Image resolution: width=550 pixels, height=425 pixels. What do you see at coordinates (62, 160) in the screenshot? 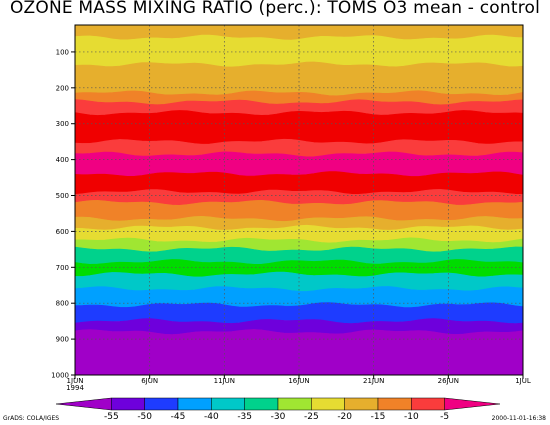
I see `y-tick-label: 400` at bounding box center [62, 160].